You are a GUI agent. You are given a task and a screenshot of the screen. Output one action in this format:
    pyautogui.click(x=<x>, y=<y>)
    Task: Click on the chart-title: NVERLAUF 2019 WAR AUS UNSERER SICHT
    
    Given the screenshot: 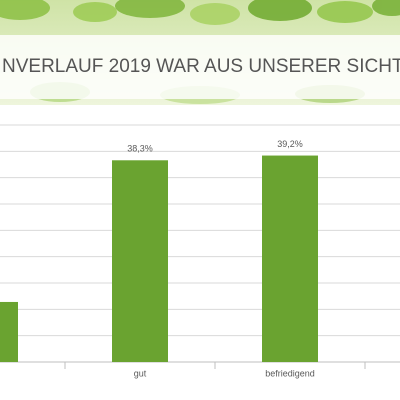 What is the action you would take?
    pyautogui.click(x=201, y=66)
    